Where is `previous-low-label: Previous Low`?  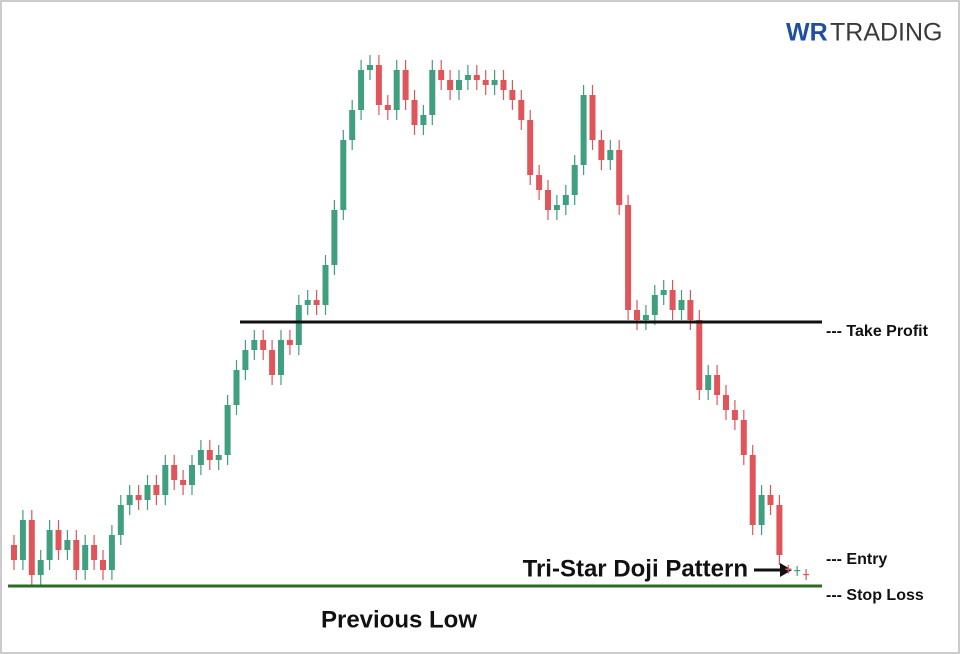
previous-low-label: Previous Low is located at coordinates (399, 619).